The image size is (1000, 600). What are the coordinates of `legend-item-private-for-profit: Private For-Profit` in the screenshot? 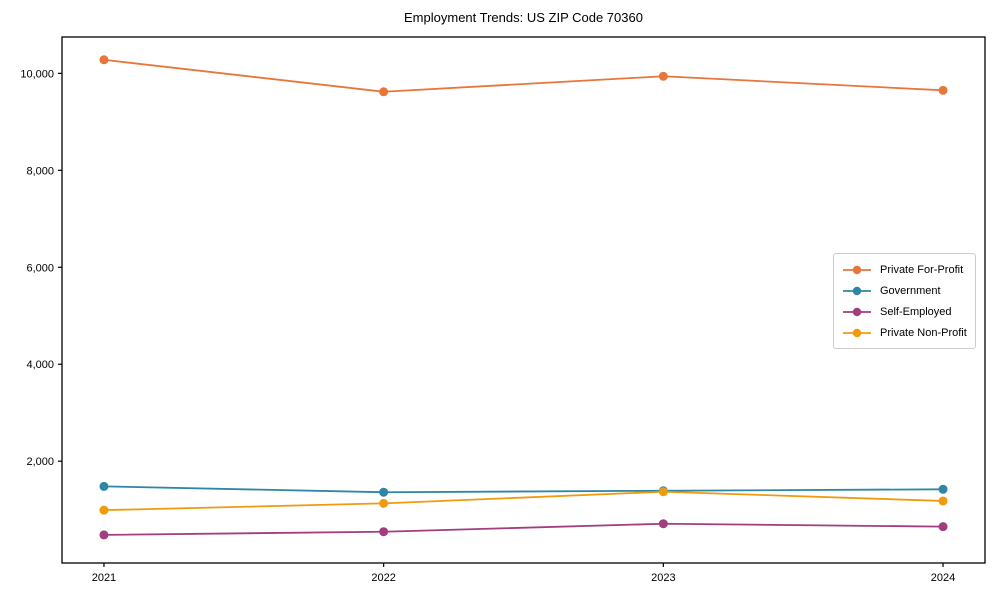 It's located at (904, 269).